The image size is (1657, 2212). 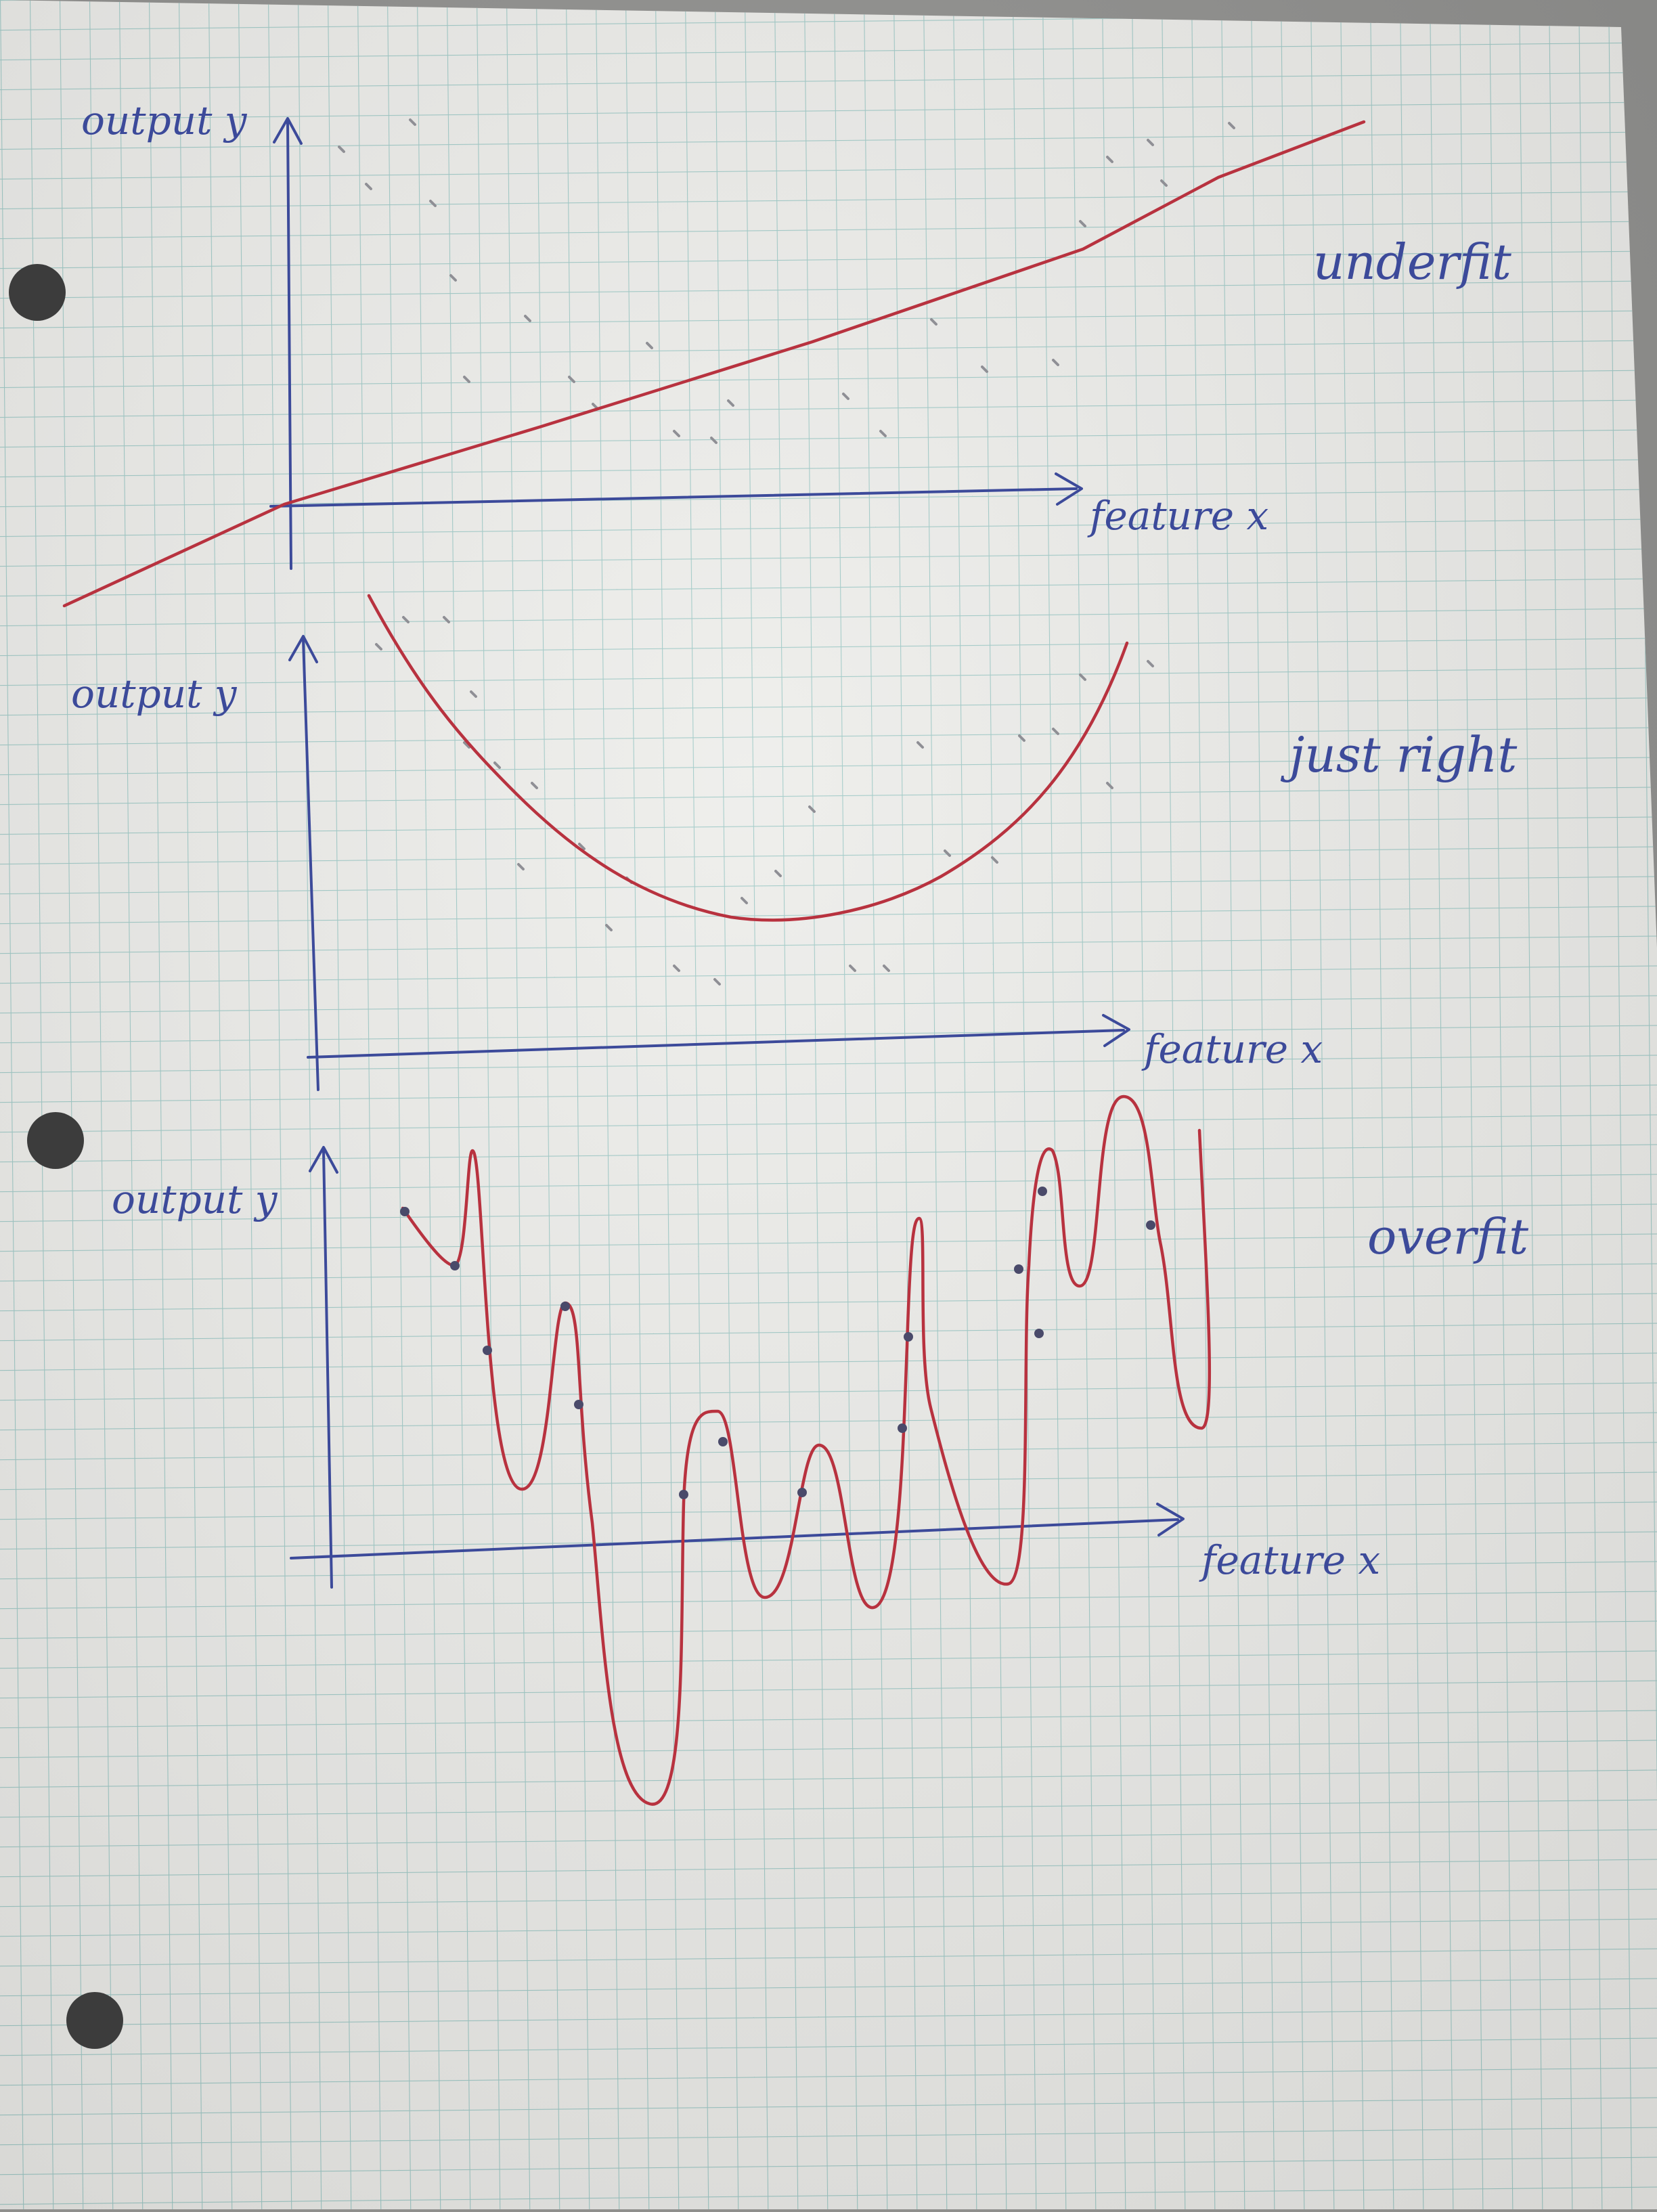 What do you see at coordinates (195, 1199) in the screenshot?
I see `overfit-ylabel: output y` at bounding box center [195, 1199].